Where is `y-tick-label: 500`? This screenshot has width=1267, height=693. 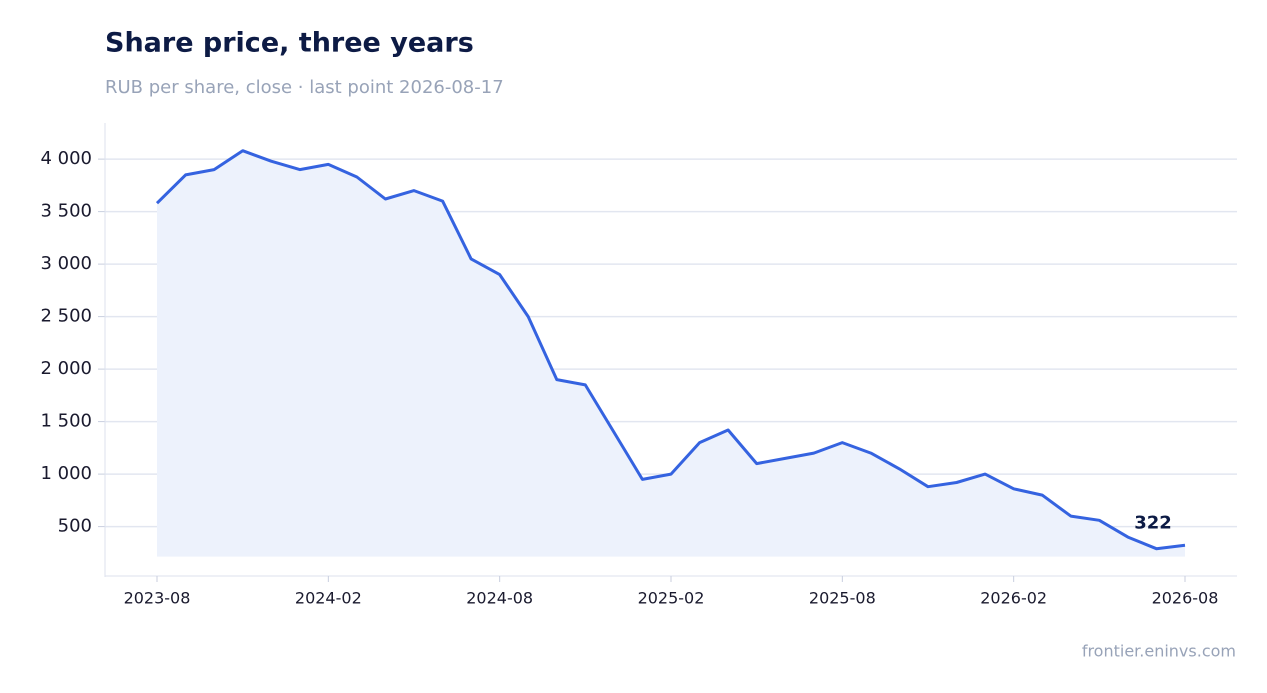 y-tick-label: 500 is located at coordinates (75, 526).